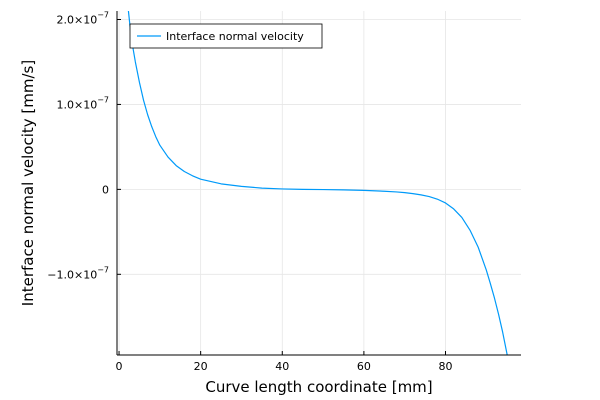 Image resolution: width=600 pixels, height=400 pixels. I want to click on x-tick-label: 40, so click(282, 366).